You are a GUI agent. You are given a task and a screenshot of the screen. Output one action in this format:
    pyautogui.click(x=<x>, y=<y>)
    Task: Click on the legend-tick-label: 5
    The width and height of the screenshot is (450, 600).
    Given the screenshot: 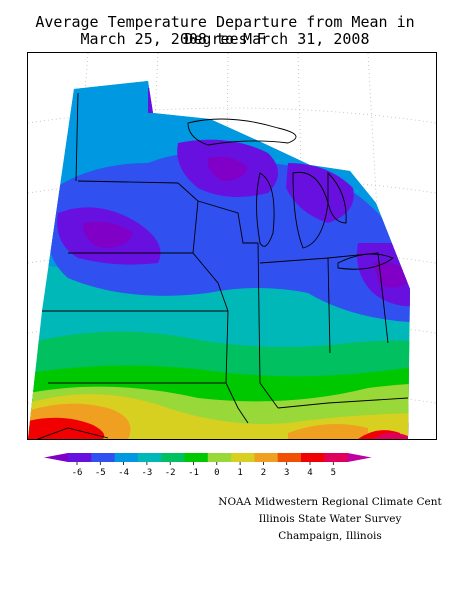 What is the action you would take?
    pyautogui.click(x=333, y=473)
    